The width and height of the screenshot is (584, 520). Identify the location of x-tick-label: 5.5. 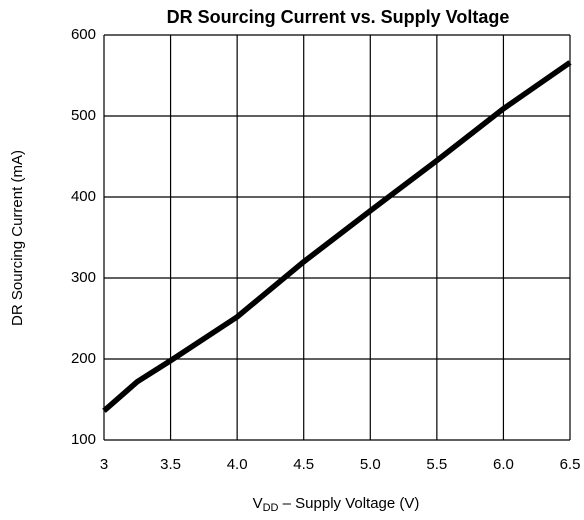
(436, 464).